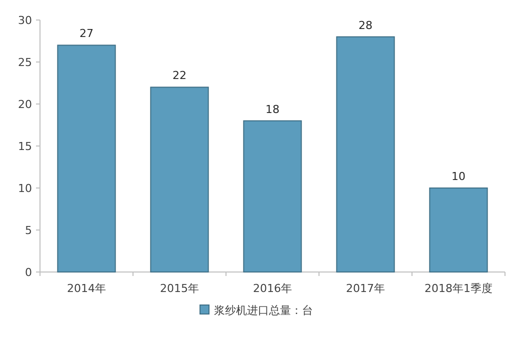 The height and width of the screenshot is (338, 519). What do you see at coordinates (25, 188) in the screenshot?
I see `y-tick-label: 10` at bounding box center [25, 188].